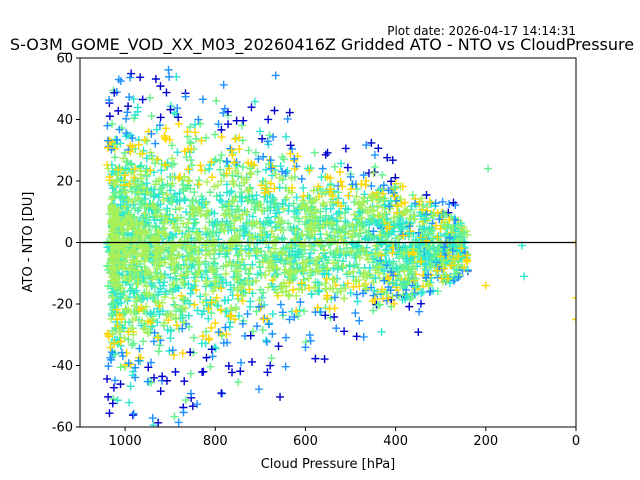  What do you see at coordinates (64, 59) in the screenshot?
I see `y-tick-label: 60` at bounding box center [64, 59].